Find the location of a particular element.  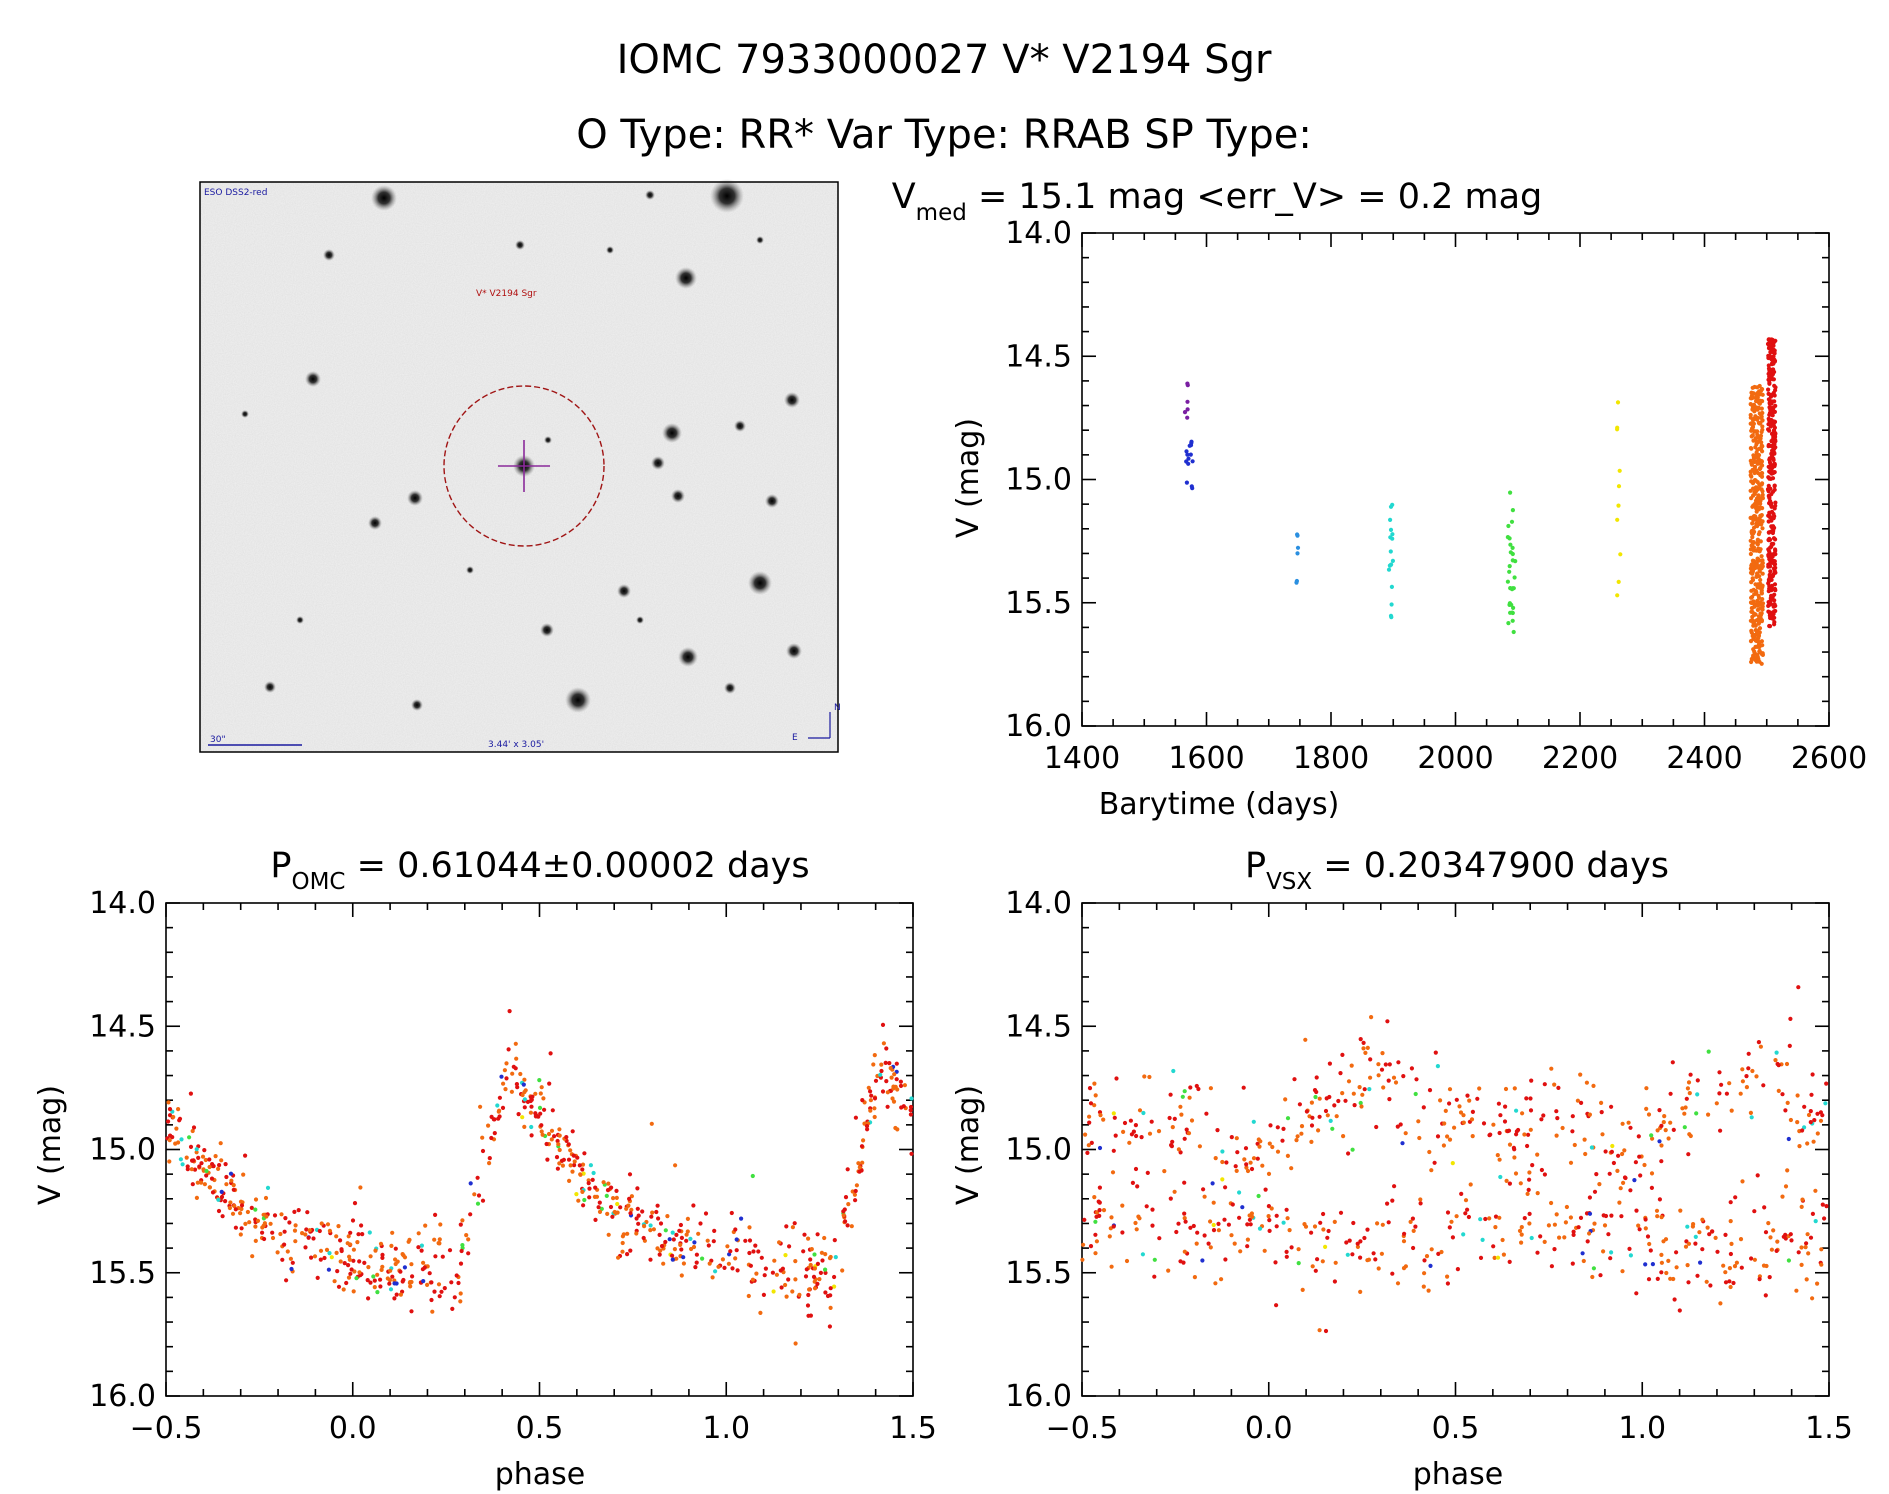

finder-frame is located at coordinates (519, 467).